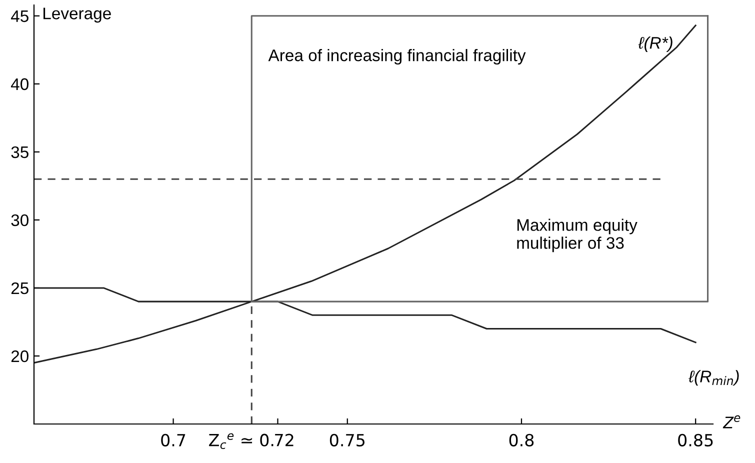  Describe the element at coordinates (19, 152) in the screenshot. I see `y-tick-label: 35` at that location.